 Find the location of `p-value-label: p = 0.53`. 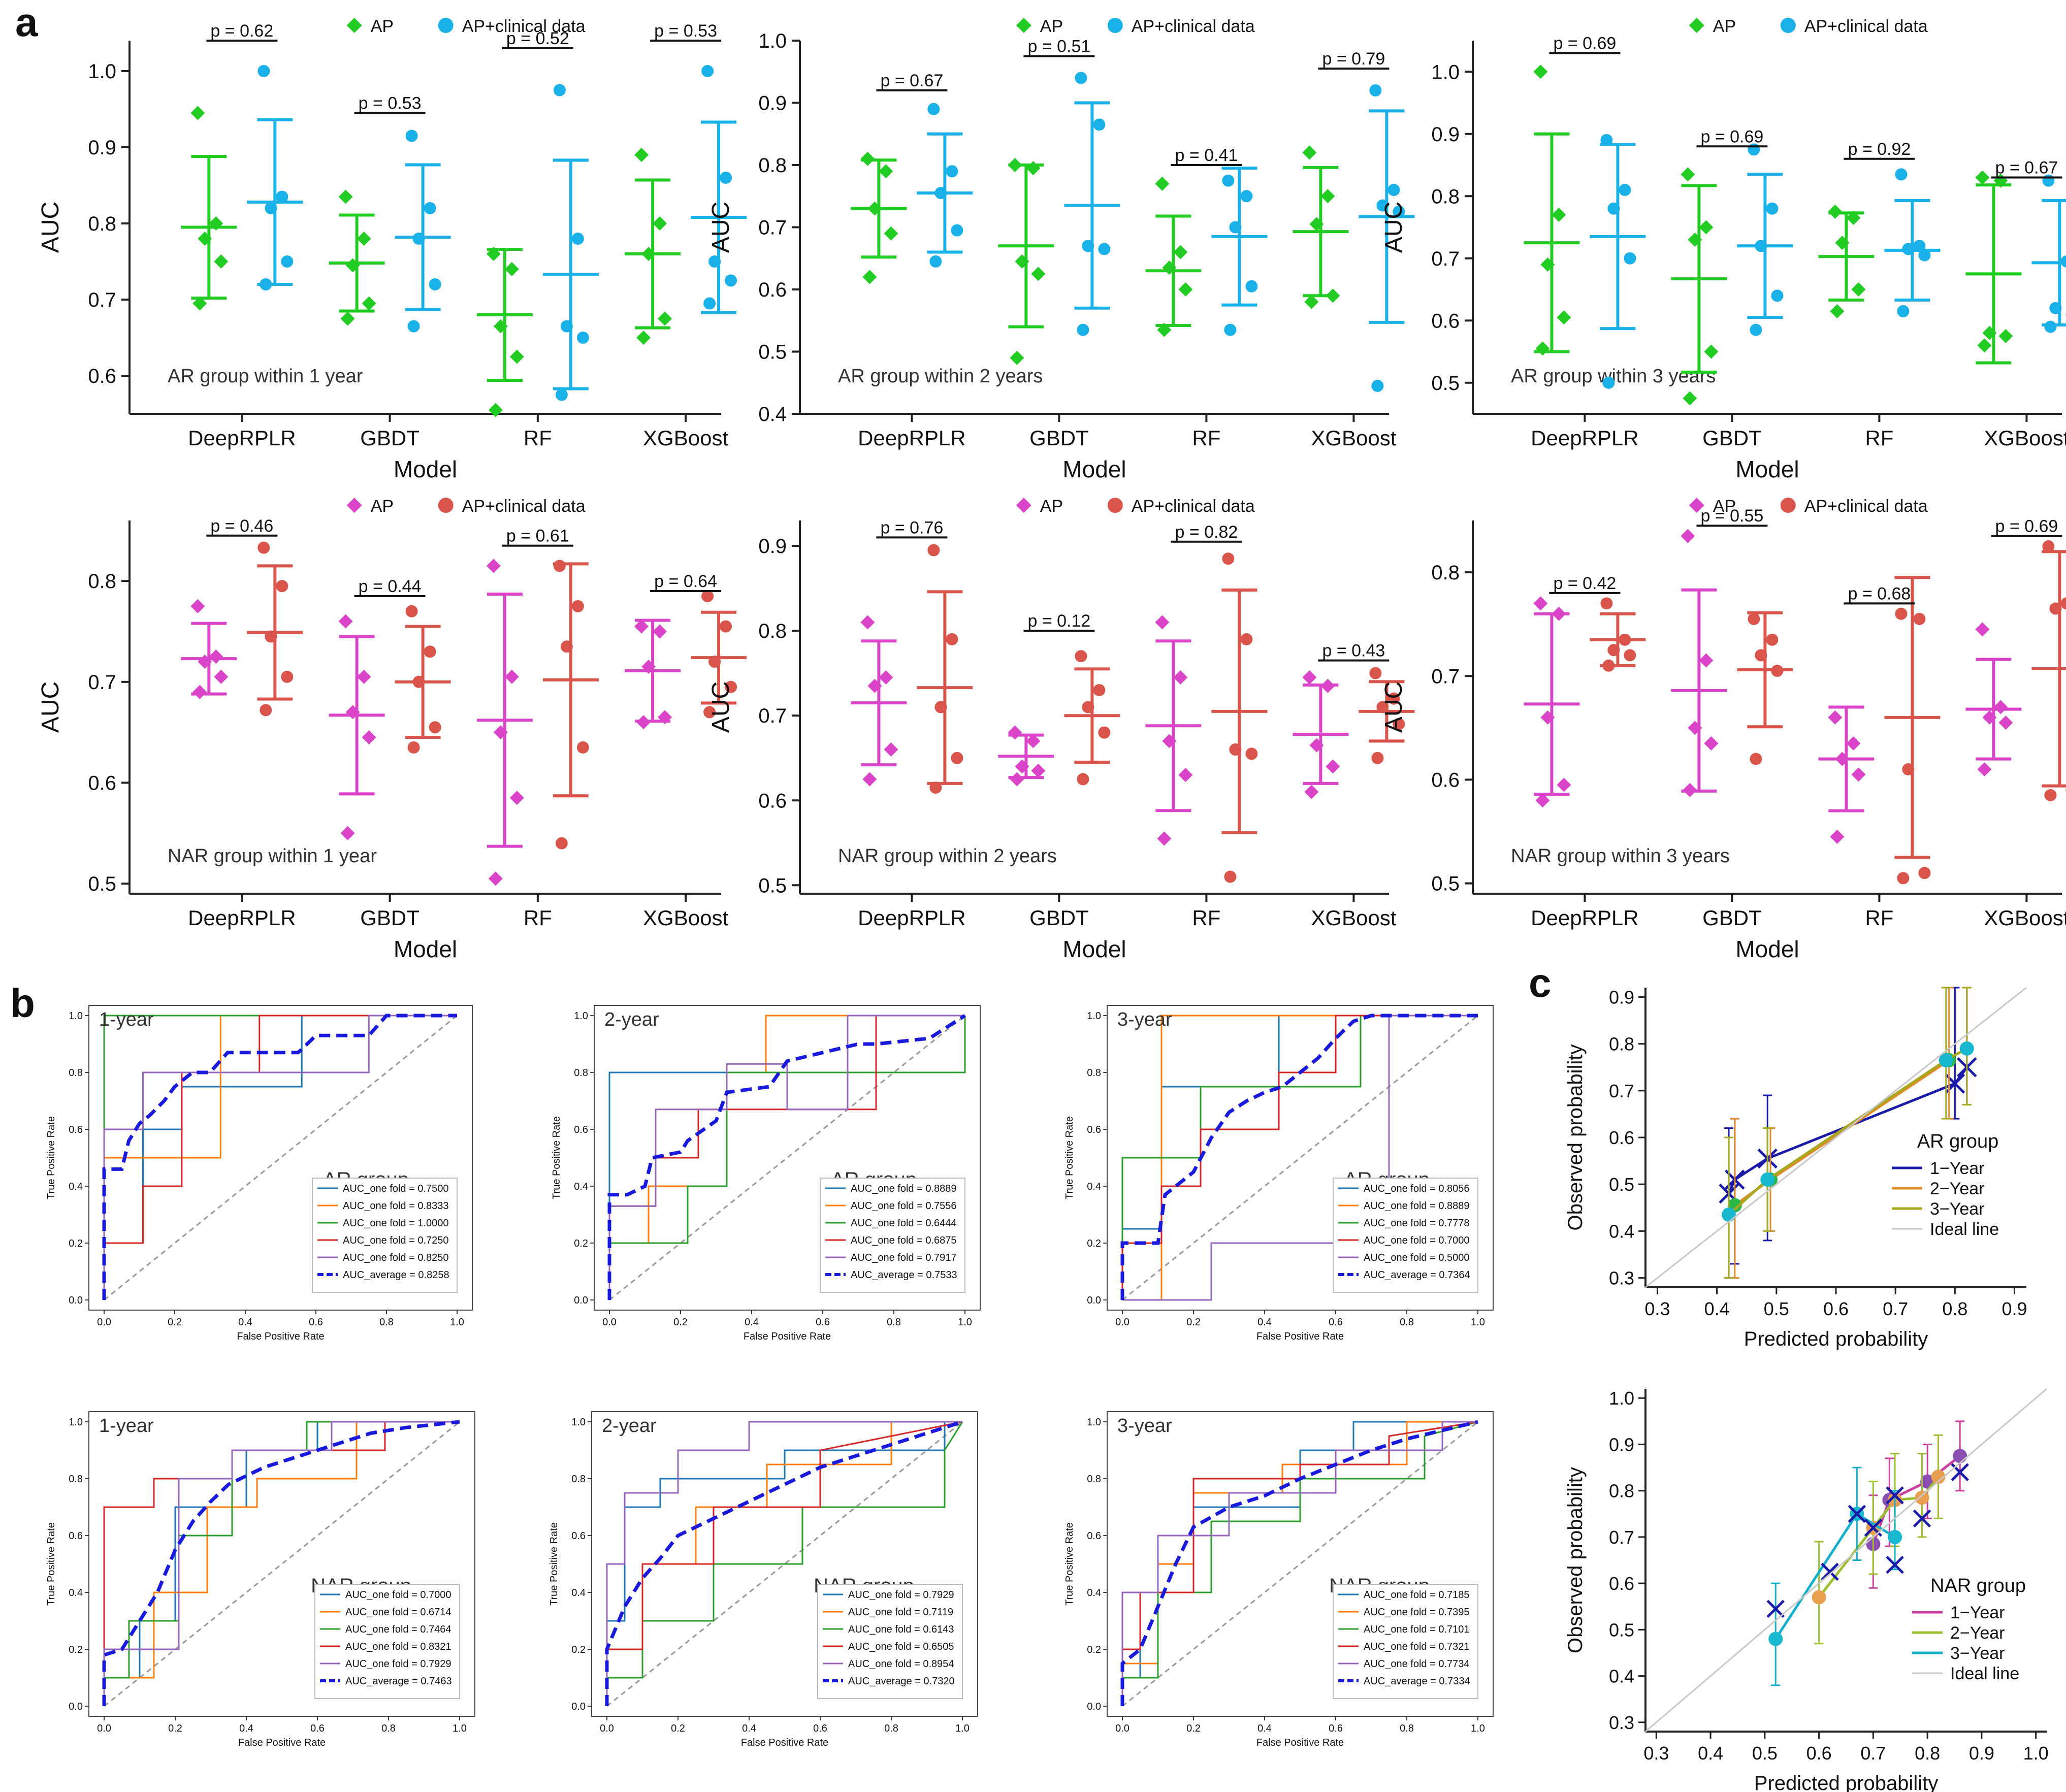

p-value-label: p = 0.53 is located at coordinates (686, 31).